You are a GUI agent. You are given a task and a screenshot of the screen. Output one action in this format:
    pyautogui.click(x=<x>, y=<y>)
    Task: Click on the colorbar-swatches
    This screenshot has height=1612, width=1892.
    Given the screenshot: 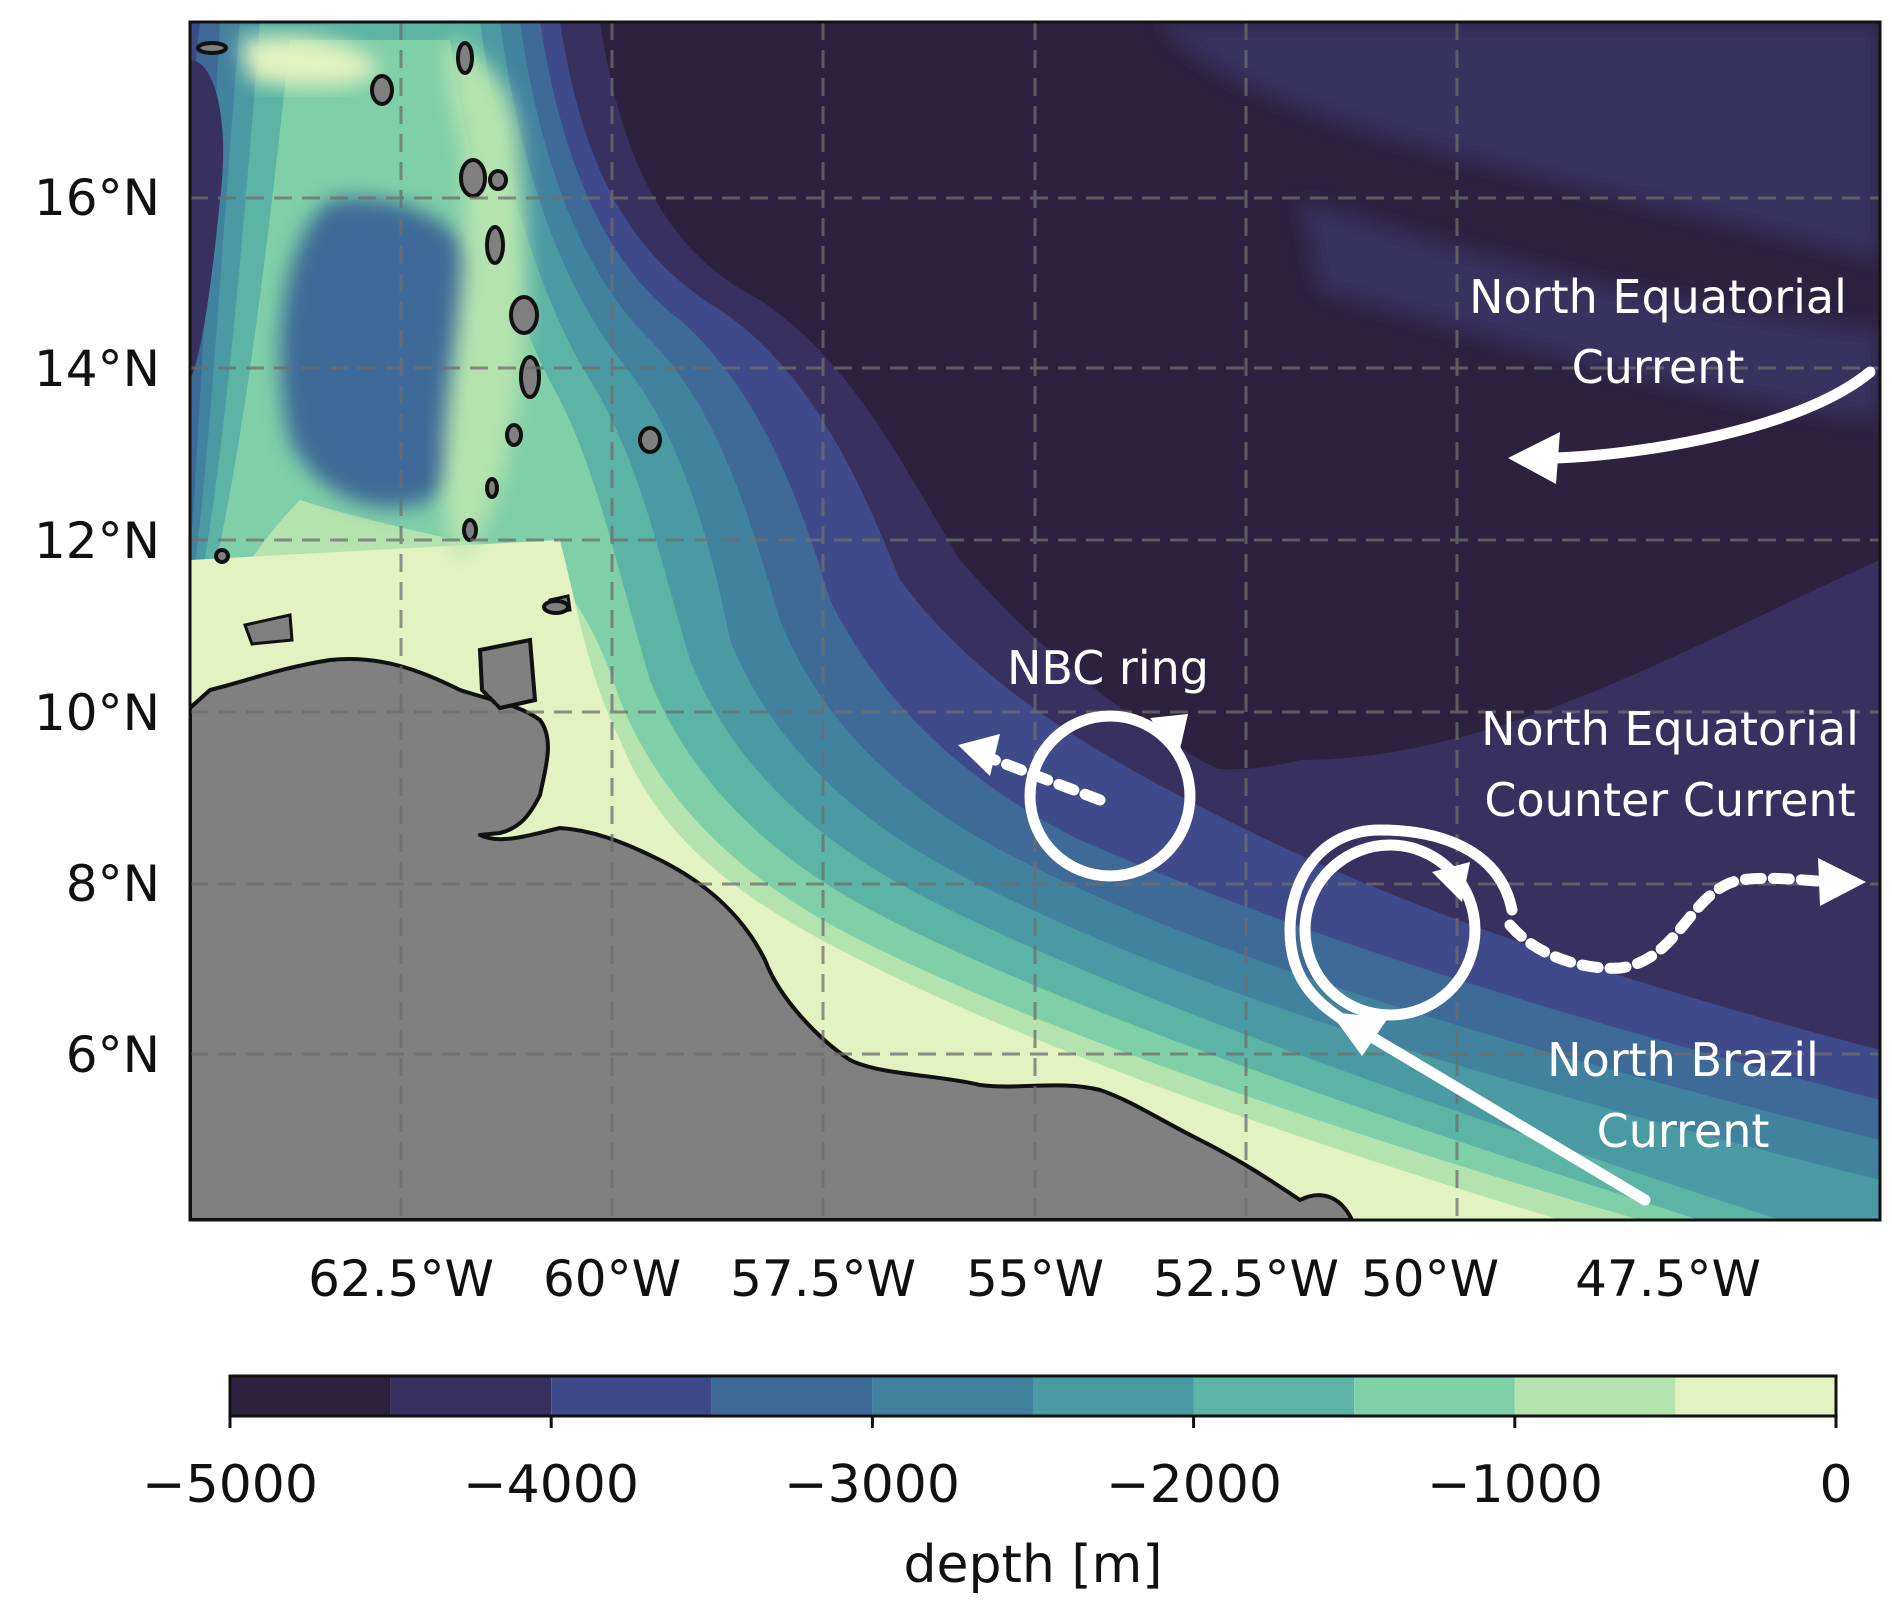 What is the action you would take?
    pyautogui.click(x=1033, y=1396)
    